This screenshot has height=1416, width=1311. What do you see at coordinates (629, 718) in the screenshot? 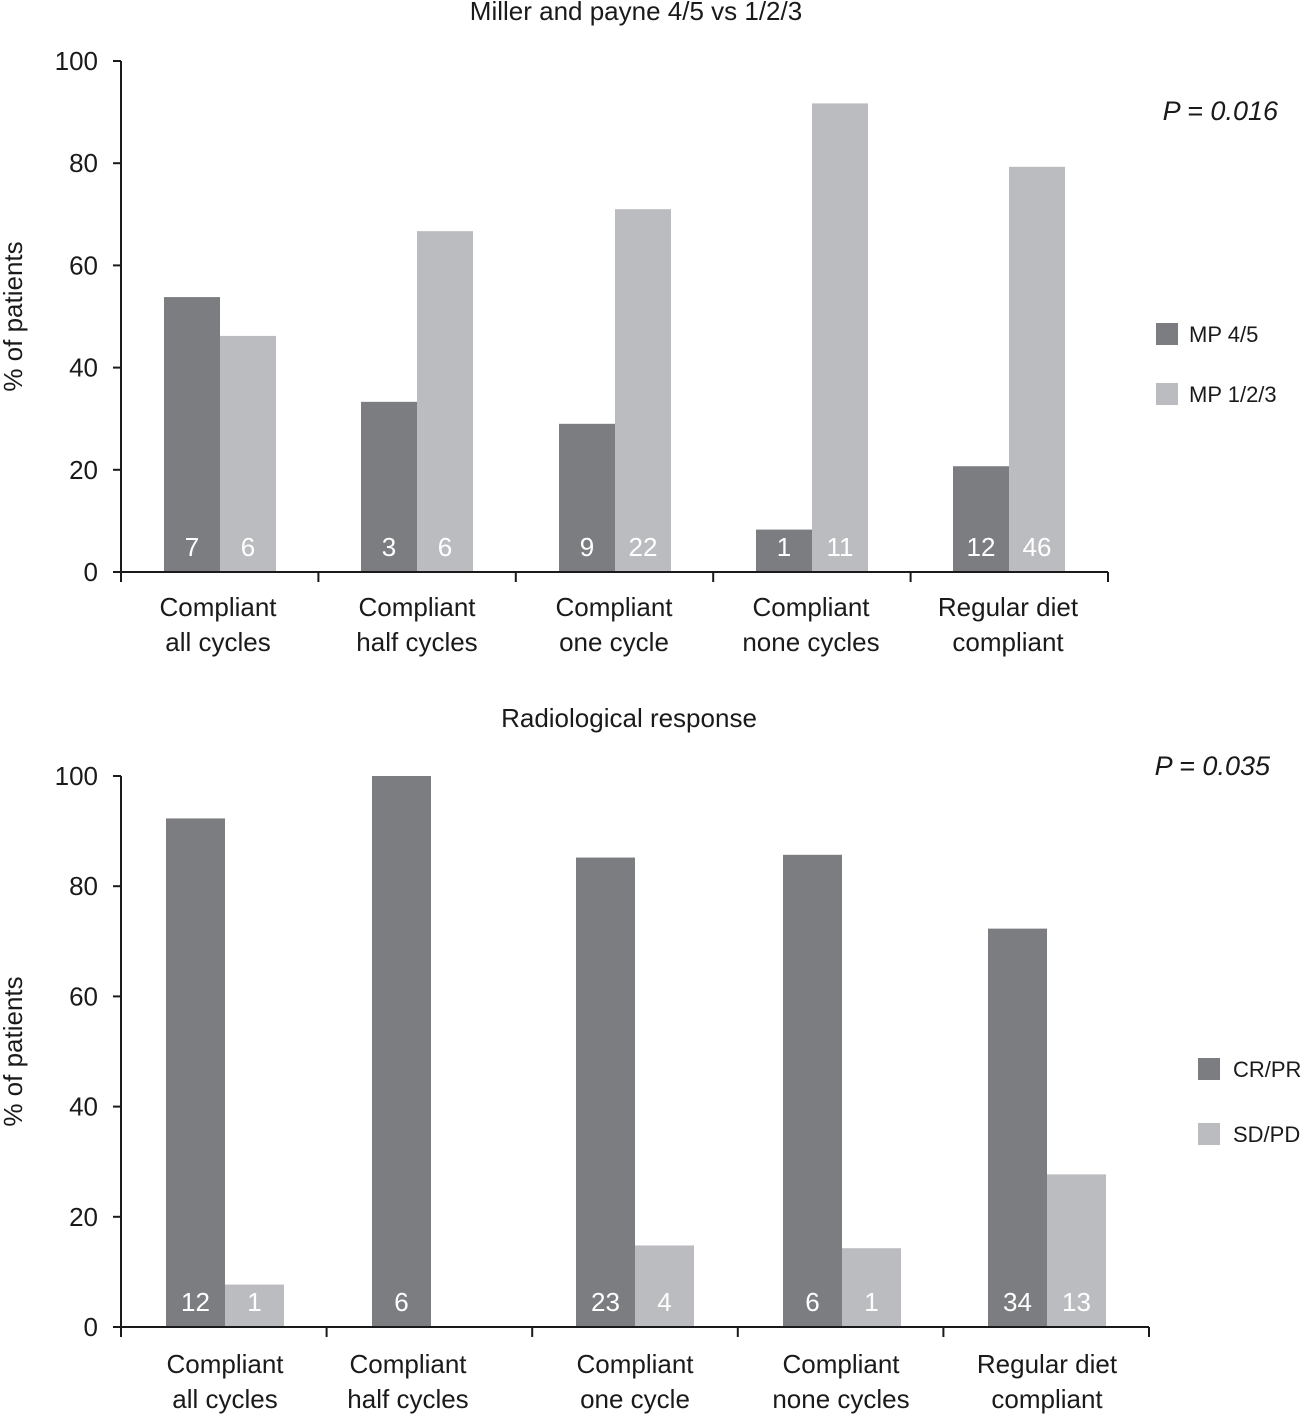
I see `chart-title: Radiological response` at bounding box center [629, 718].